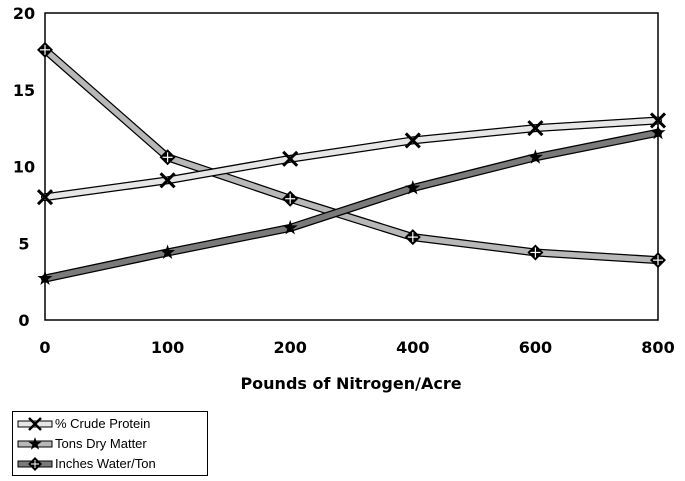  Describe the element at coordinates (35, 424) in the screenshot. I see `legend-swatch-crude-protein` at that location.